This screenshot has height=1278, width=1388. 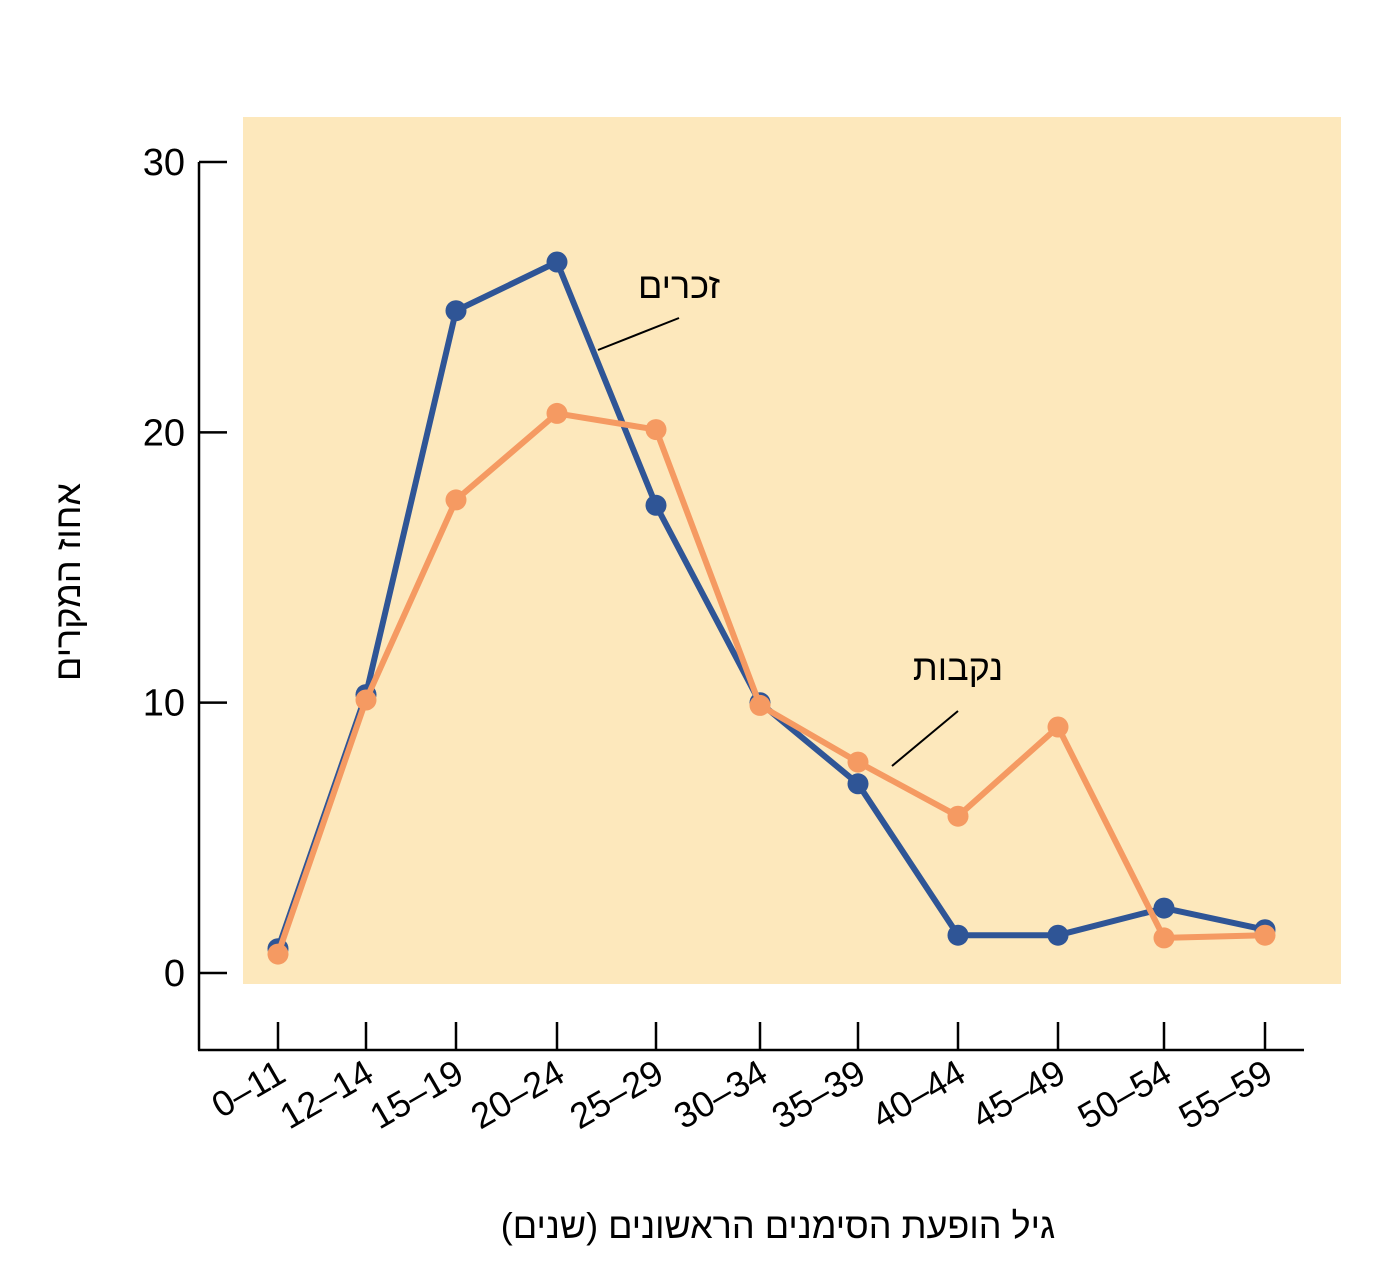 What do you see at coordinates (616, 1094) in the screenshot?
I see `x-tick-label: 25–29` at bounding box center [616, 1094].